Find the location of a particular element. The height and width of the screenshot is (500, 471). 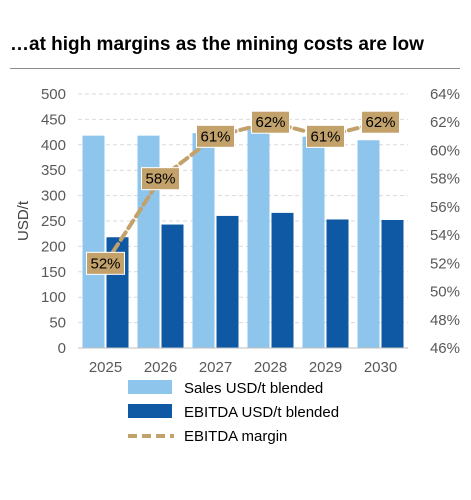

y2-tick-label: 62% is located at coordinates (445, 122).